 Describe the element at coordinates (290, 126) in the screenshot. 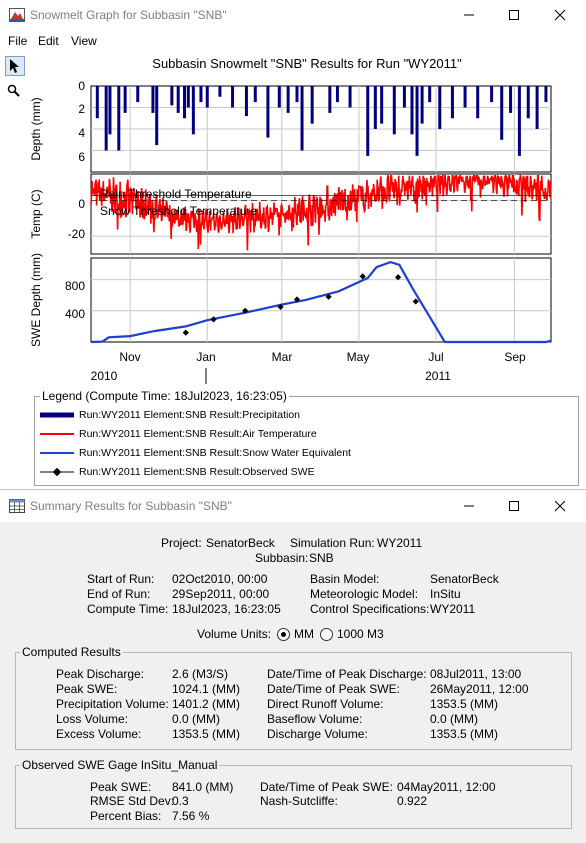

I see `precip-panel: Depth (mm) 0 2 4 6` at that location.